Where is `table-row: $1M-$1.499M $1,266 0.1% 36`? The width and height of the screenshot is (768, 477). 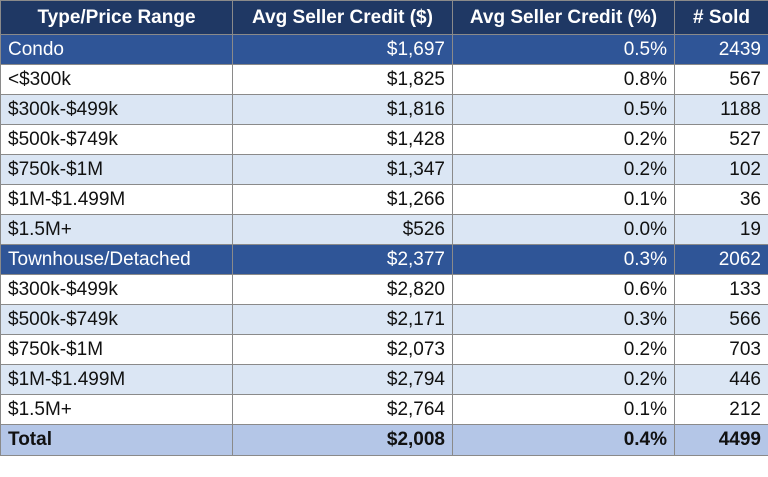 table-row: $1M-$1.499M $1,266 0.1% 36 is located at coordinates (384, 199).